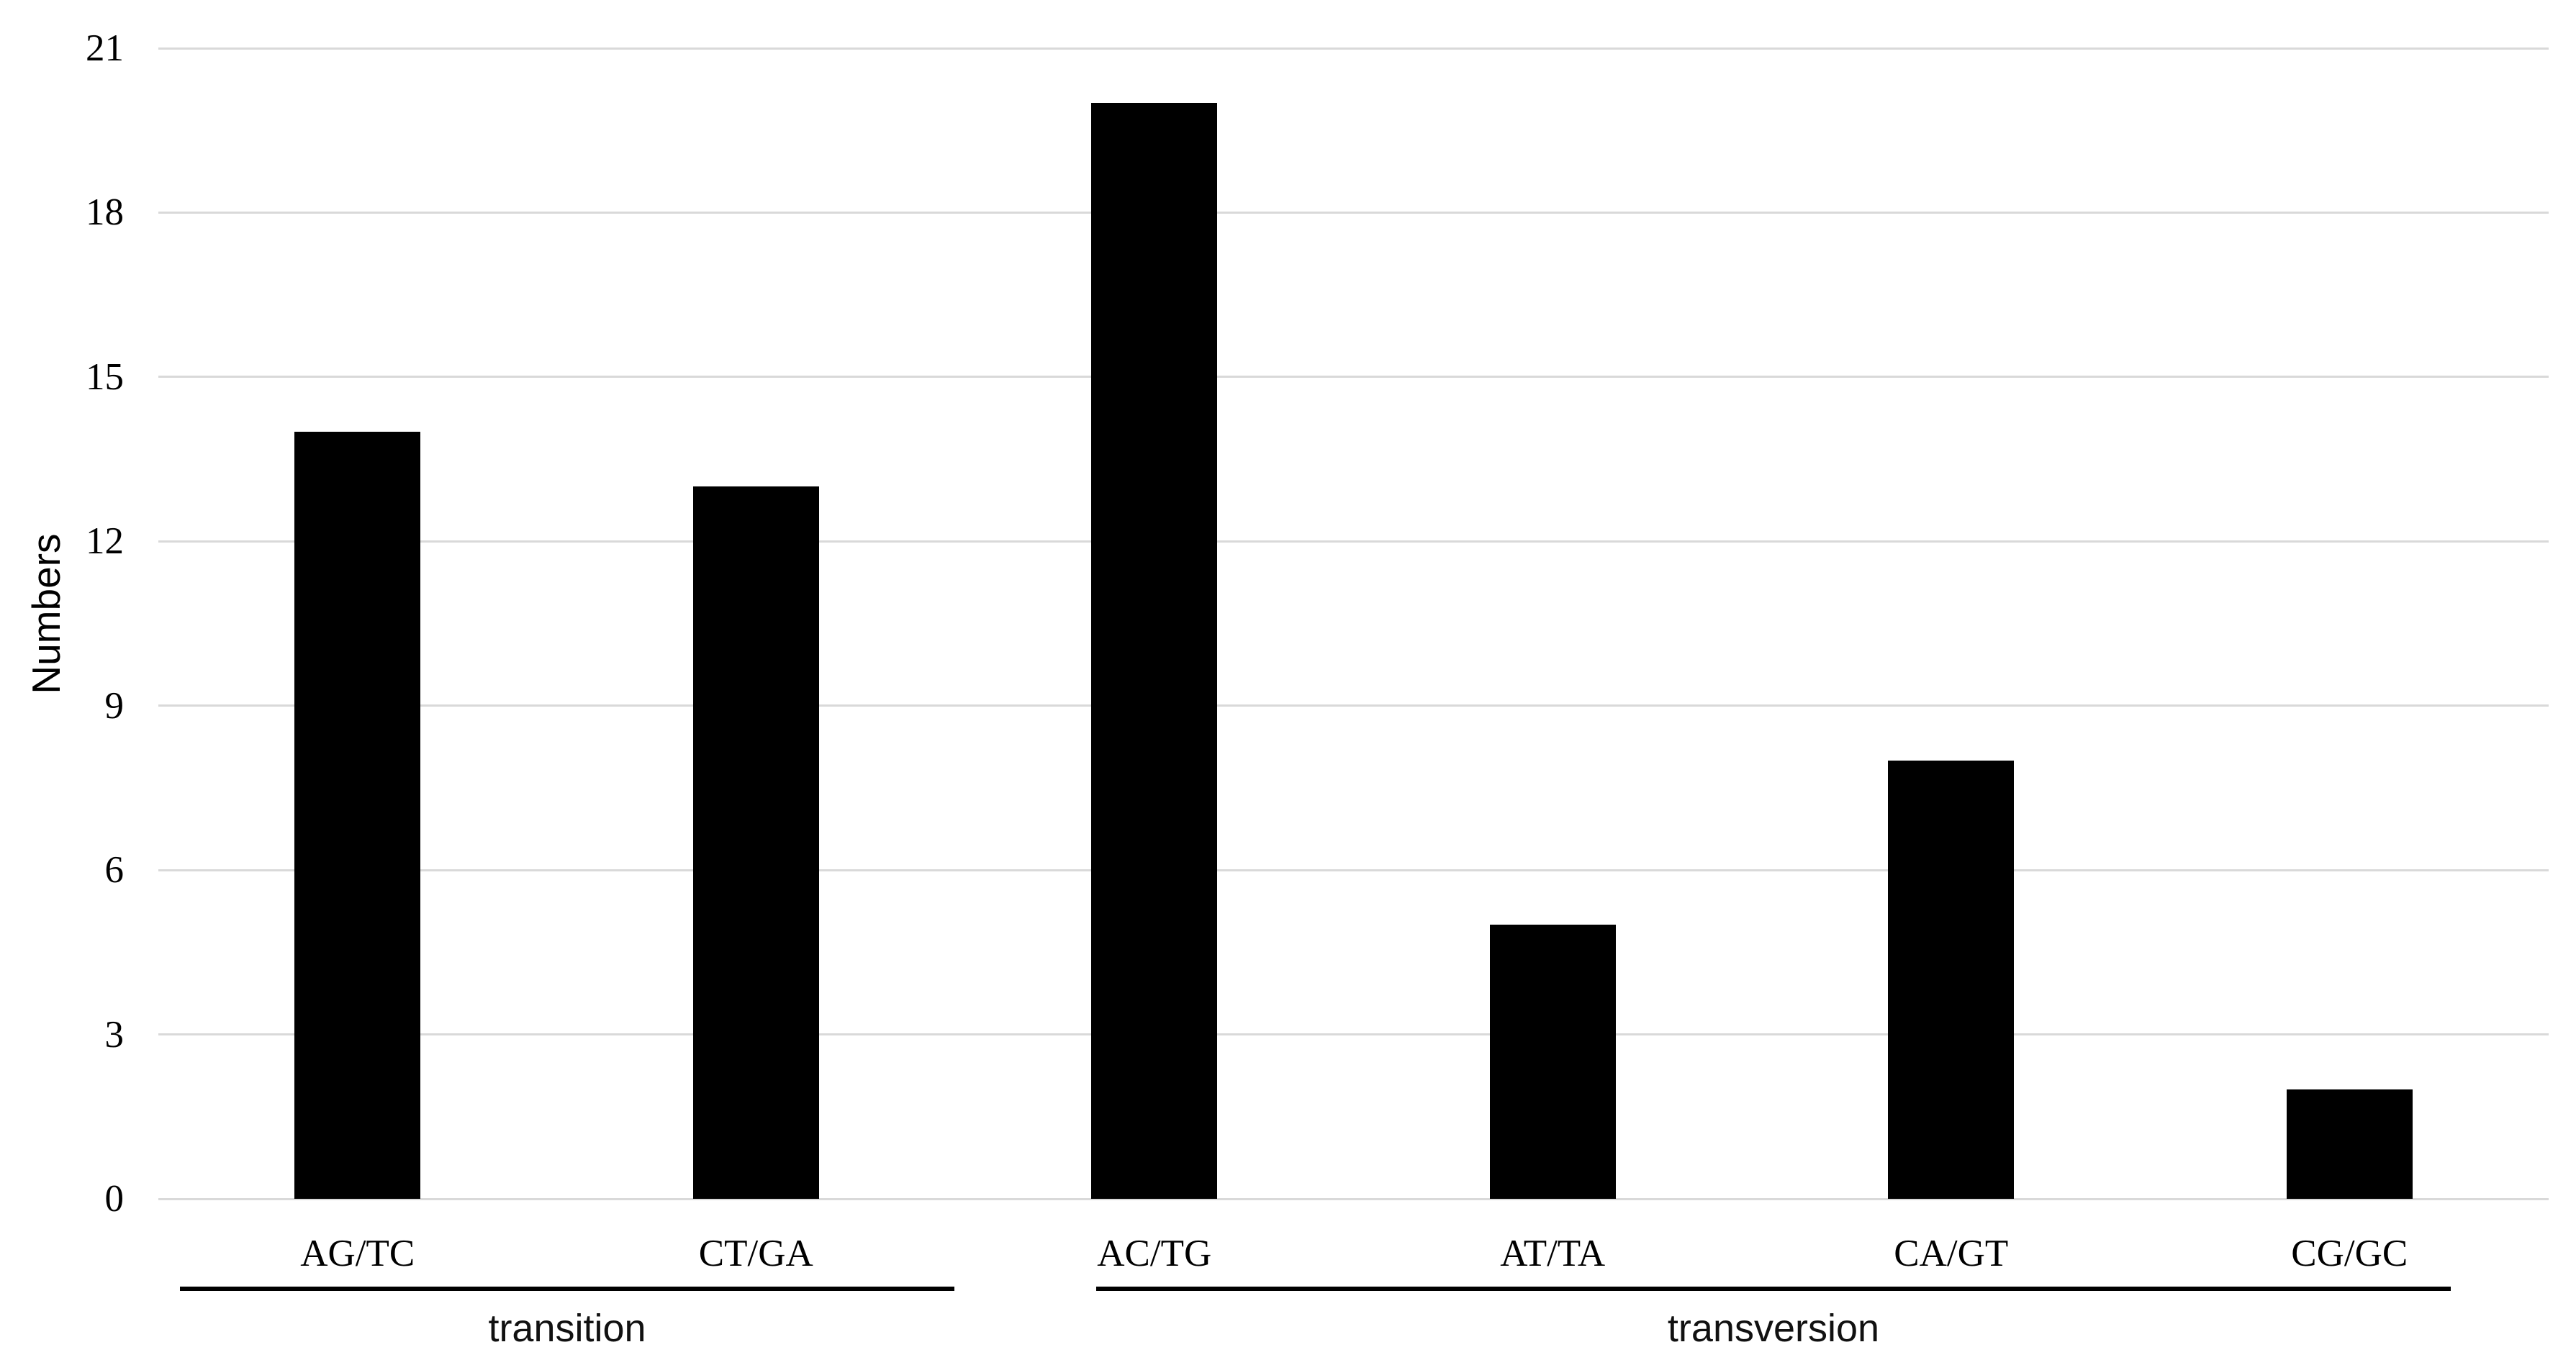 The height and width of the screenshot is (1360, 2576). Describe the element at coordinates (2350, 1253) in the screenshot. I see `x-tick-label-cg-gc: CG/GC` at that location.